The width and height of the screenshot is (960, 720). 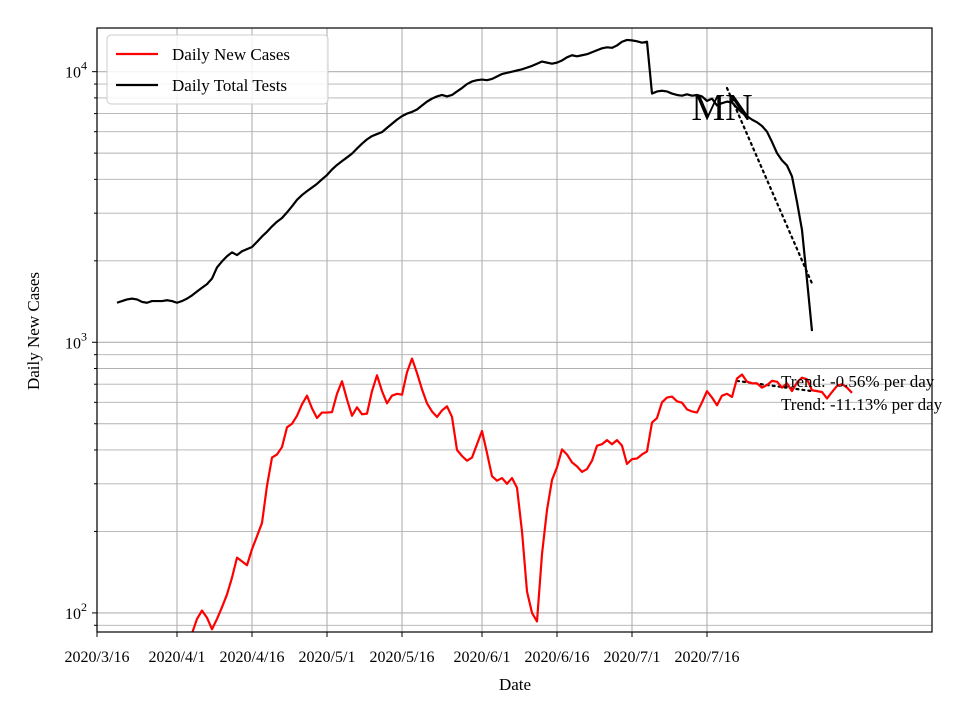 I want to click on legend: Daily New Cases Daily Total Tests, so click(x=217, y=69).